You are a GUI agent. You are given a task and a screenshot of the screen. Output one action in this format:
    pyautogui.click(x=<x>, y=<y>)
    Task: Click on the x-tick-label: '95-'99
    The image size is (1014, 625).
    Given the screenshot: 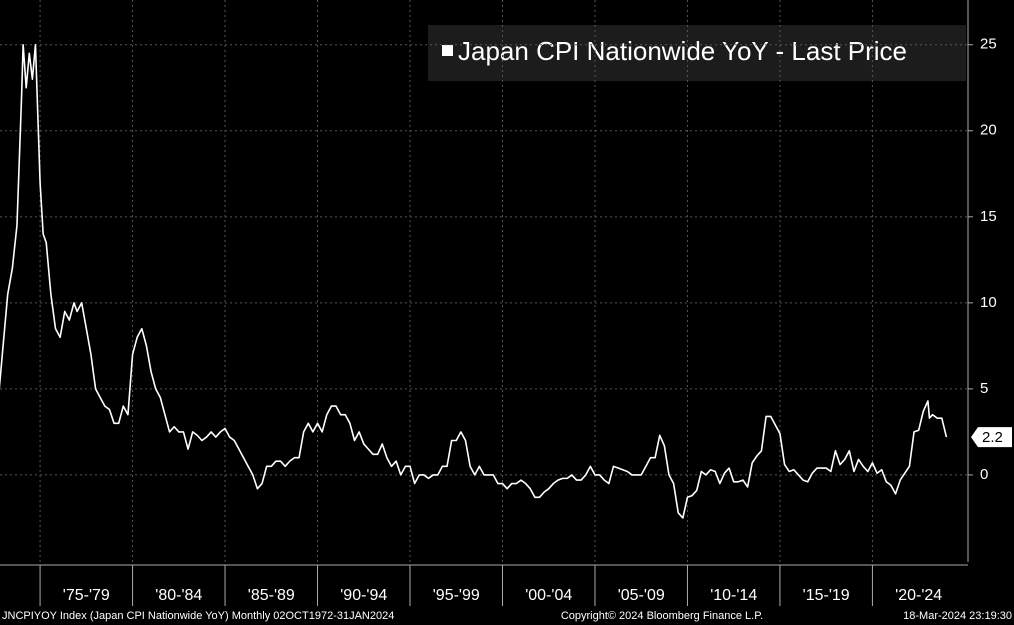 What is the action you would take?
    pyautogui.click(x=456, y=595)
    